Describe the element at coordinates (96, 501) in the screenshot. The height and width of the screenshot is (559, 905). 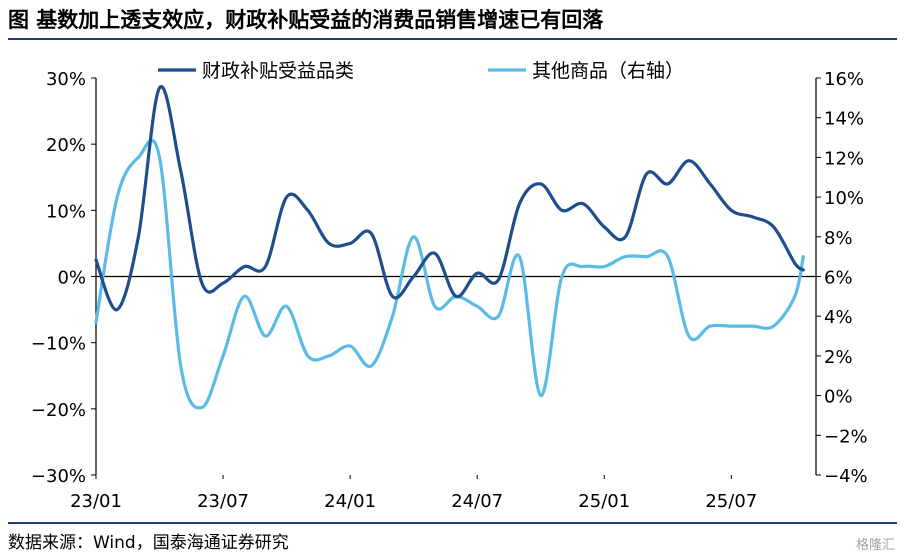
I see `x-tick-label: 23/01` at that location.